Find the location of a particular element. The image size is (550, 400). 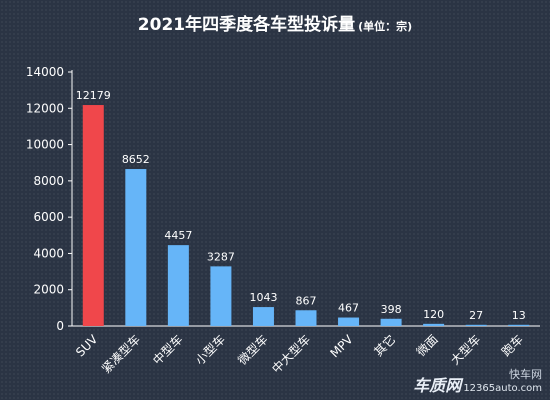

watermark-url: 12365auto.com is located at coordinates (502, 388).